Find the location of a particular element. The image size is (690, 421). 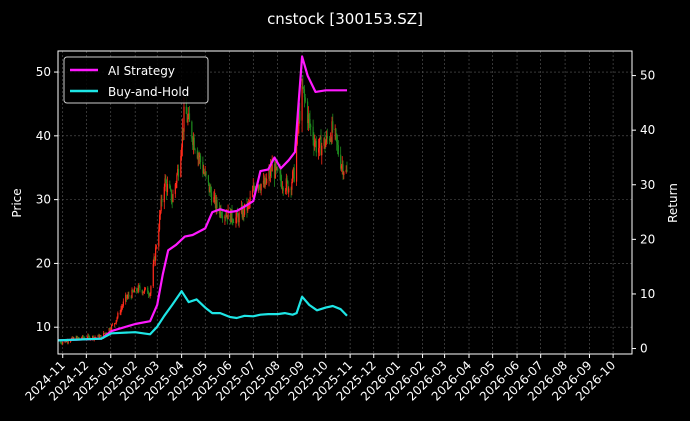

legend-box is located at coordinates (136, 80).